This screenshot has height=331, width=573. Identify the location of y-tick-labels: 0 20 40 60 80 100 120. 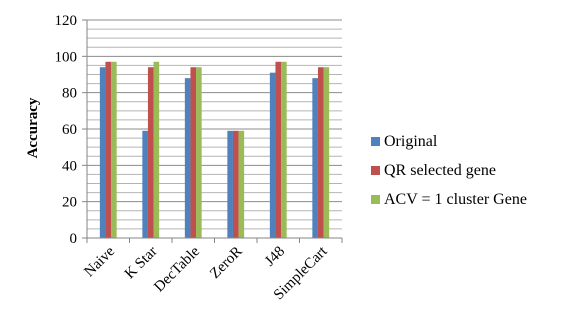
(66, 130).